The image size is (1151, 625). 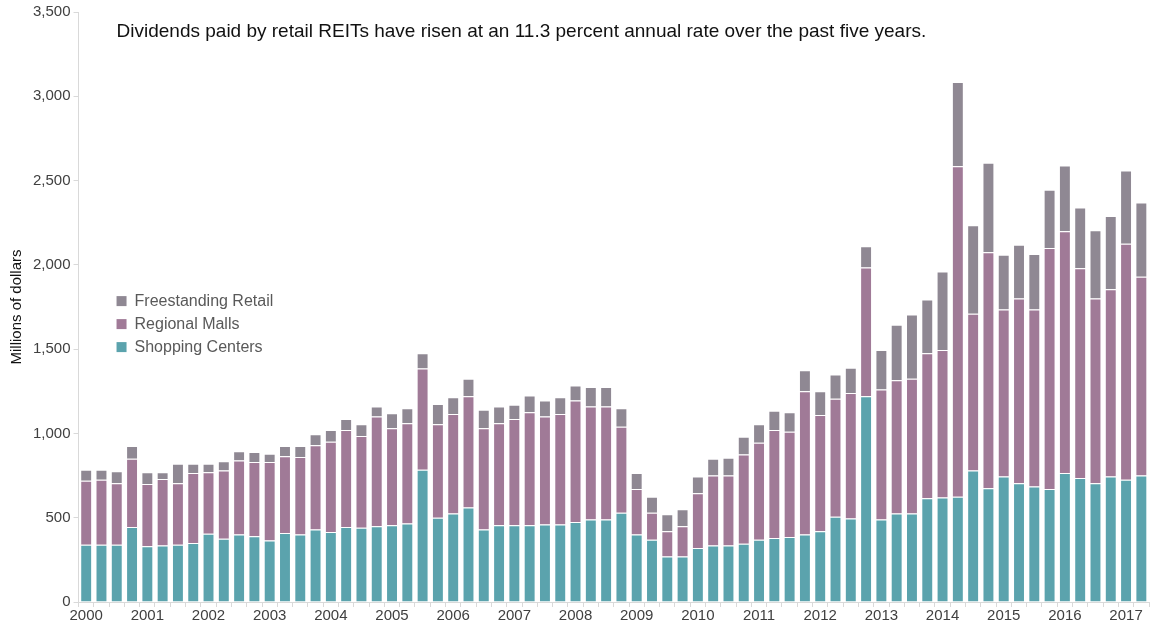 What do you see at coordinates (147, 615) in the screenshot?
I see `x-tick-label: 2001` at bounding box center [147, 615].